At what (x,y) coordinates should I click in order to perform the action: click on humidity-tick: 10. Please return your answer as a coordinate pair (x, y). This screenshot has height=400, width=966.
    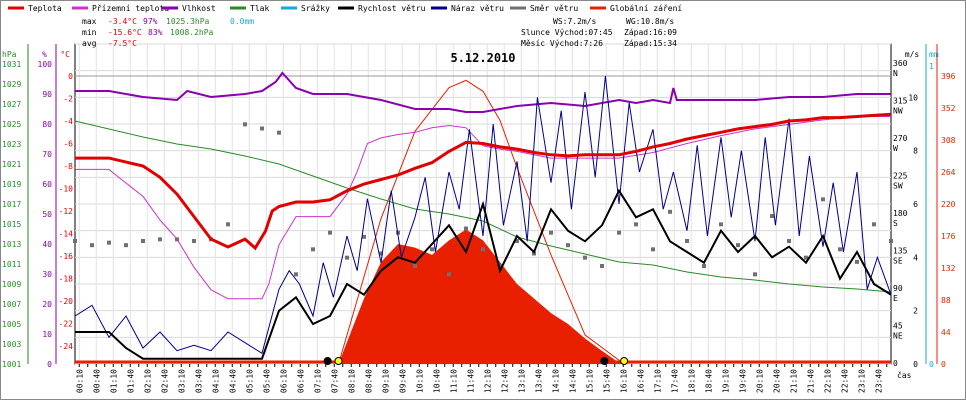
    Looking at the image, I should click on (47, 334).